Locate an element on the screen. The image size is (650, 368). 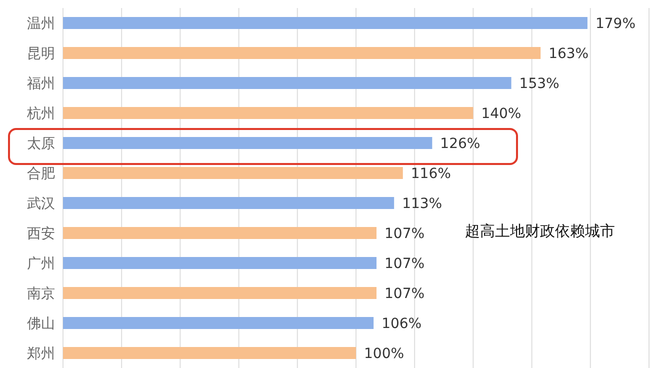
data-label: 100% is located at coordinates (384, 354).